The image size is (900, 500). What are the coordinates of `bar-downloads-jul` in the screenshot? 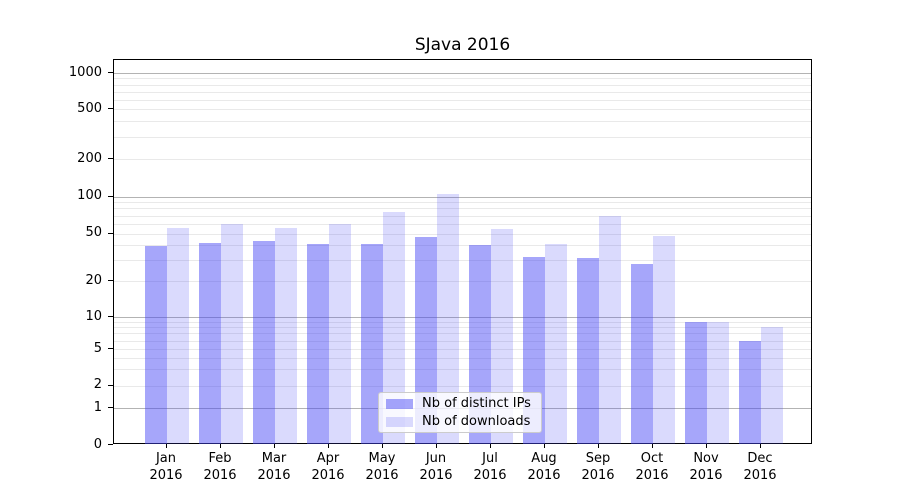 It's located at (502, 336).